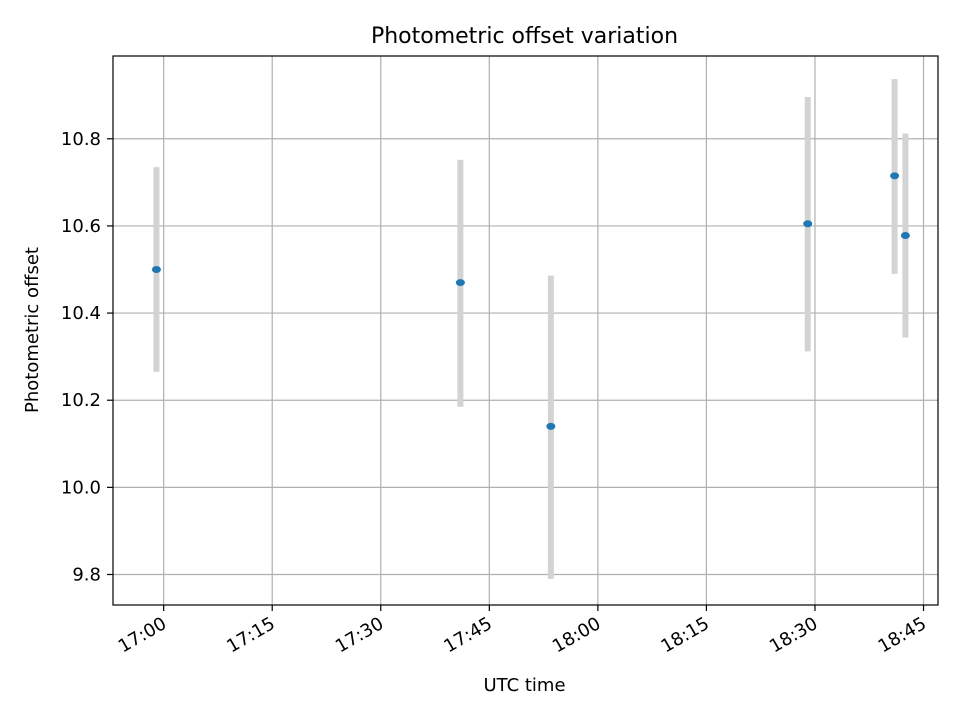 The image size is (960, 720). What do you see at coordinates (359, 635) in the screenshot?
I see `x-tick-label: 17:30` at bounding box center [359, 635].